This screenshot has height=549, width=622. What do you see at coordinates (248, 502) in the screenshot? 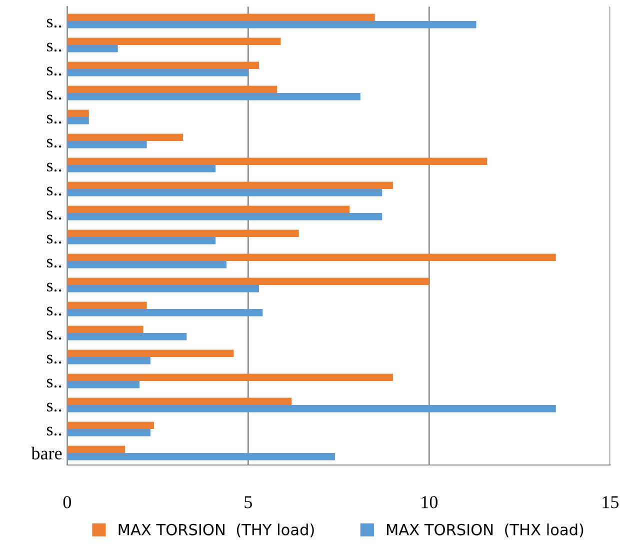
I see `x-tick-label: 5` at bounding box center [248, 502].